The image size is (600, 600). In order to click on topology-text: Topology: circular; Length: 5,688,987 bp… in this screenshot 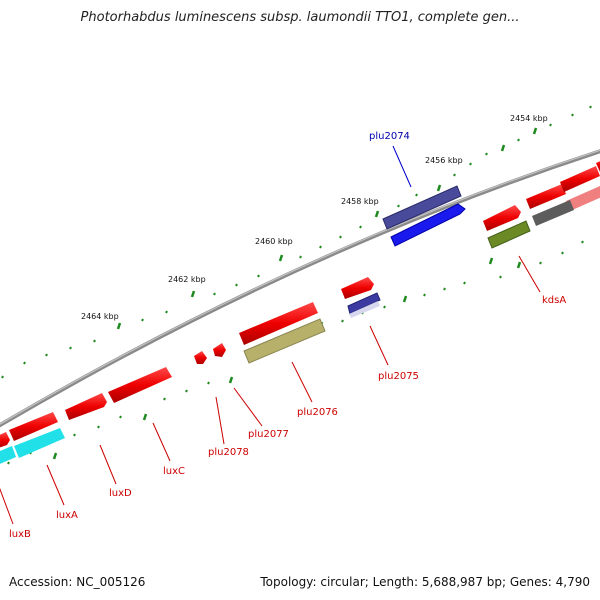, I will do `click(425, 582)`.